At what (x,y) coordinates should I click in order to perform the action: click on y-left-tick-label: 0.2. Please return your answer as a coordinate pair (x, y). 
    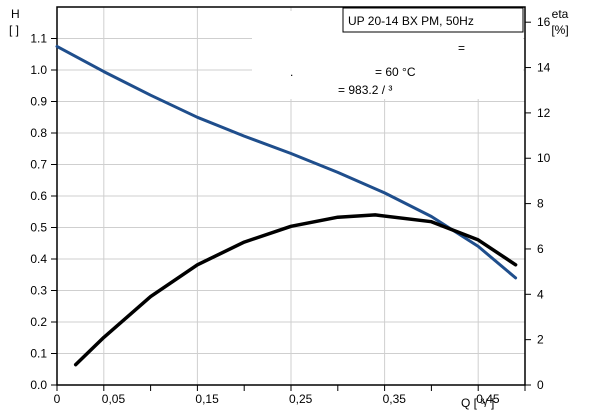
    Looking at the image, I should click on (38, 322).